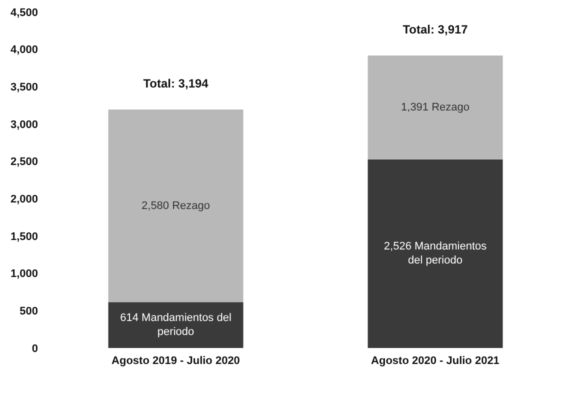 This screenshot has height=402, width=575. Describe the element at coordinates (175, 332) in the screenshot. I see `text: periodo` at that location.